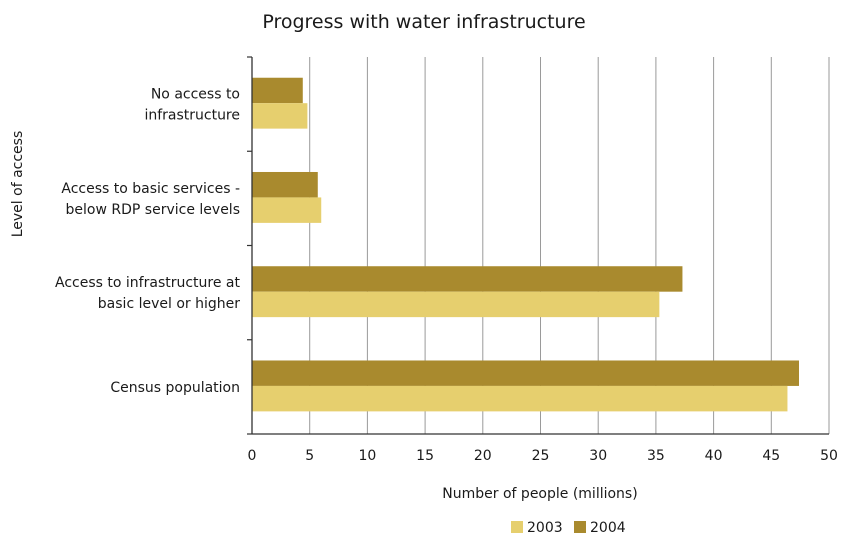 This screenshot has width=844, height=537. Describe the element at coordinates (309, 456) in the screenshot. I see `x-tick-label: 5` at that location.